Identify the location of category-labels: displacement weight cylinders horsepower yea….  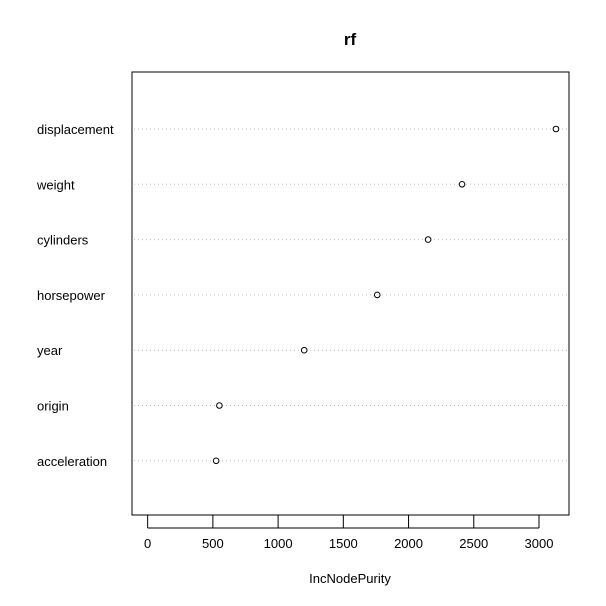
(75, 295).